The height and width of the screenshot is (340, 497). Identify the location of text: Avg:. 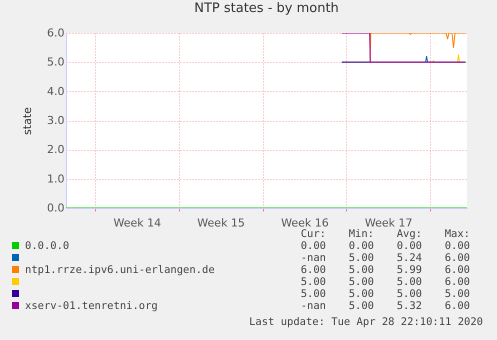
(409, 234).